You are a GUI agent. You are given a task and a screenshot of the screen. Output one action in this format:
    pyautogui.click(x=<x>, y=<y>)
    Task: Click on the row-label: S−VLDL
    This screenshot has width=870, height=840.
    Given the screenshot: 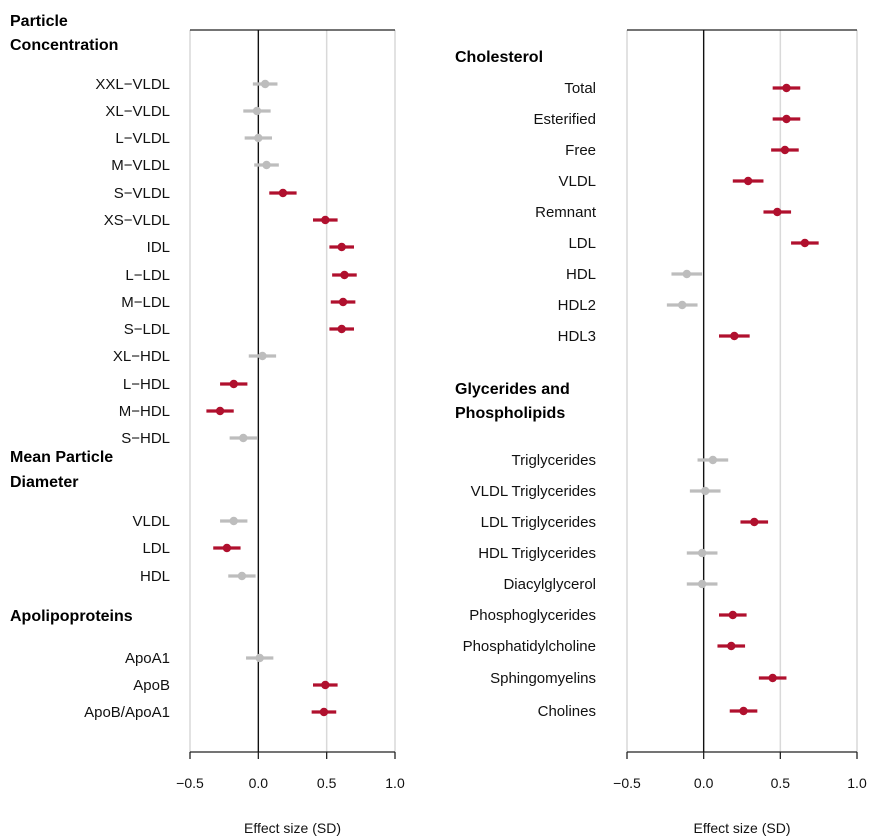 What is the action you would take?
    pyautogui.click(x=142, y=193)
    